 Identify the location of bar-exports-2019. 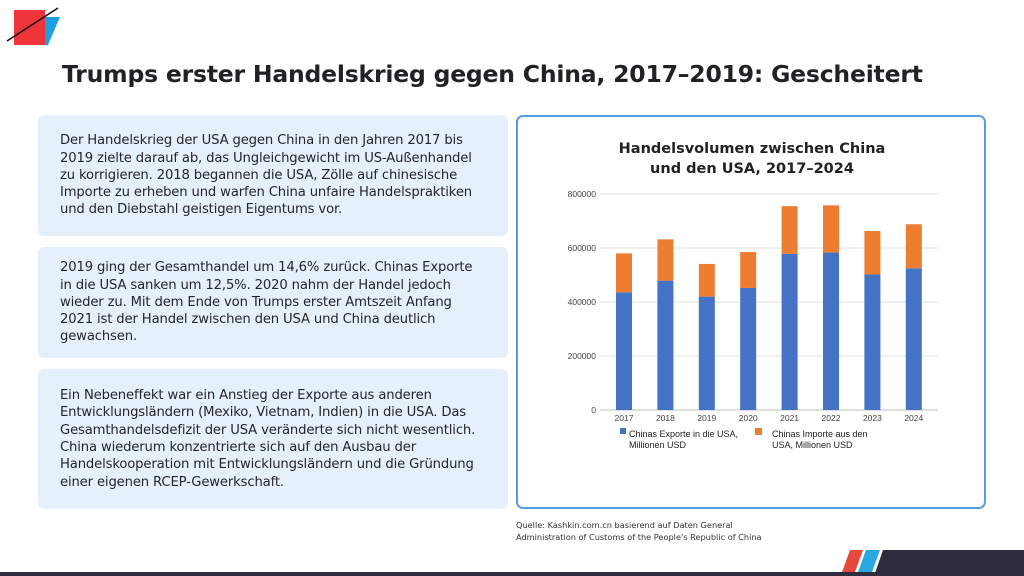
(706, 353).